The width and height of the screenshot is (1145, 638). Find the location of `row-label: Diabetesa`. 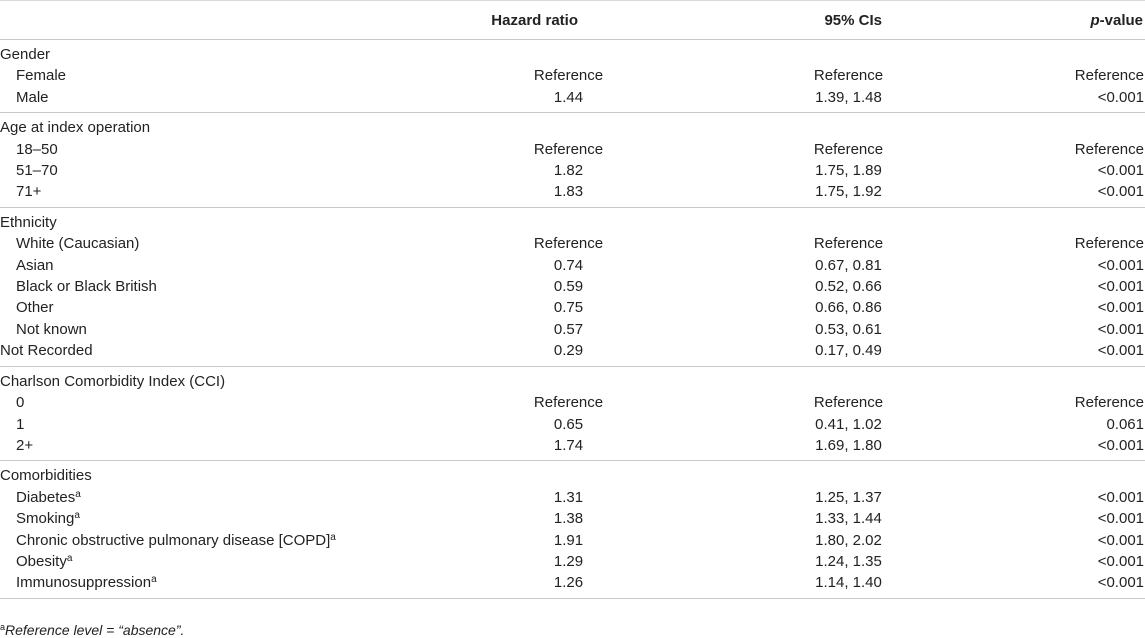

row-label: Diabetesa is located at coordinates (235, 497).